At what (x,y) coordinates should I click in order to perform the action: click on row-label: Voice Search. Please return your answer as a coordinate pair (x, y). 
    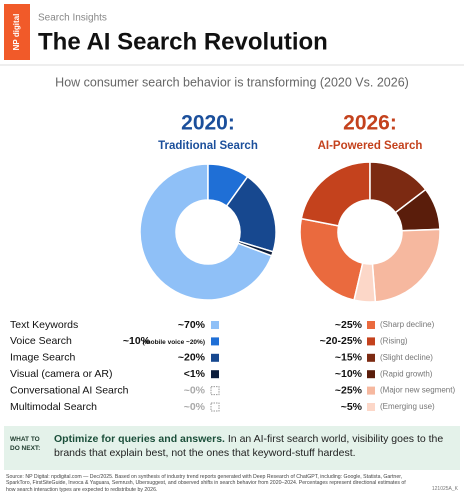
    Looking at the image, I should click on (41, 341).